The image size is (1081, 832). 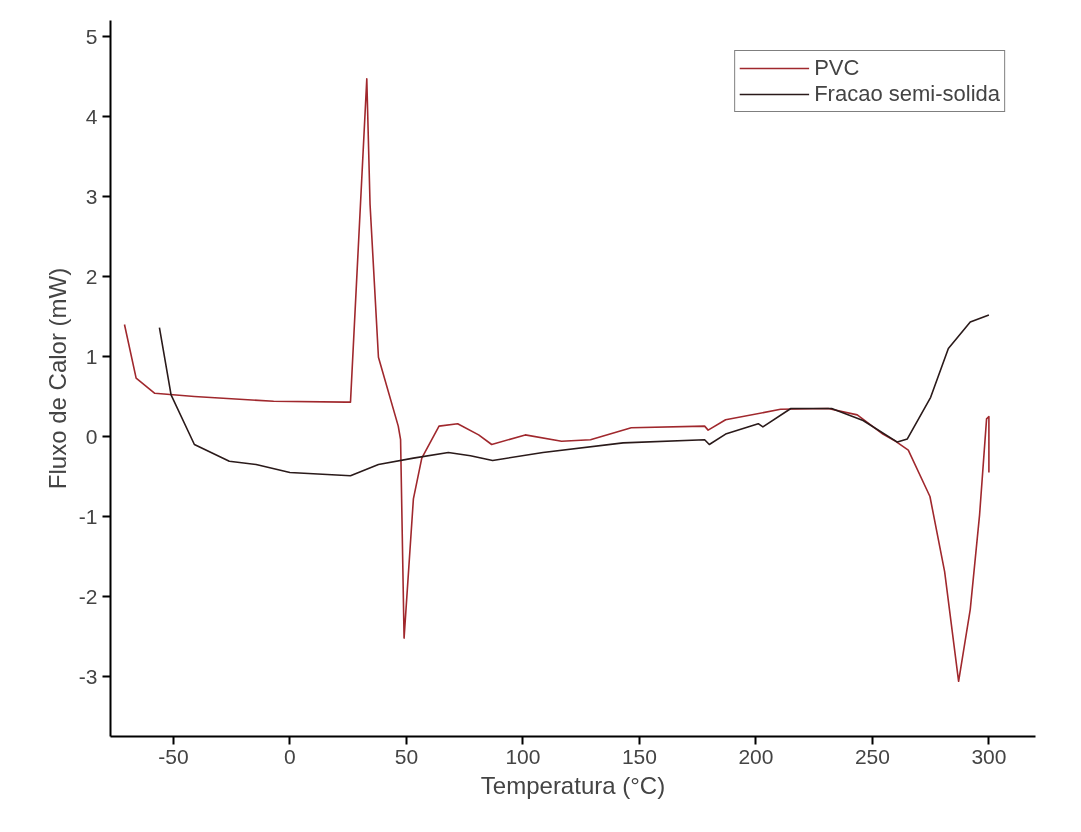 I want to click on y-tick-label: -1, so click(x=88, y=516).